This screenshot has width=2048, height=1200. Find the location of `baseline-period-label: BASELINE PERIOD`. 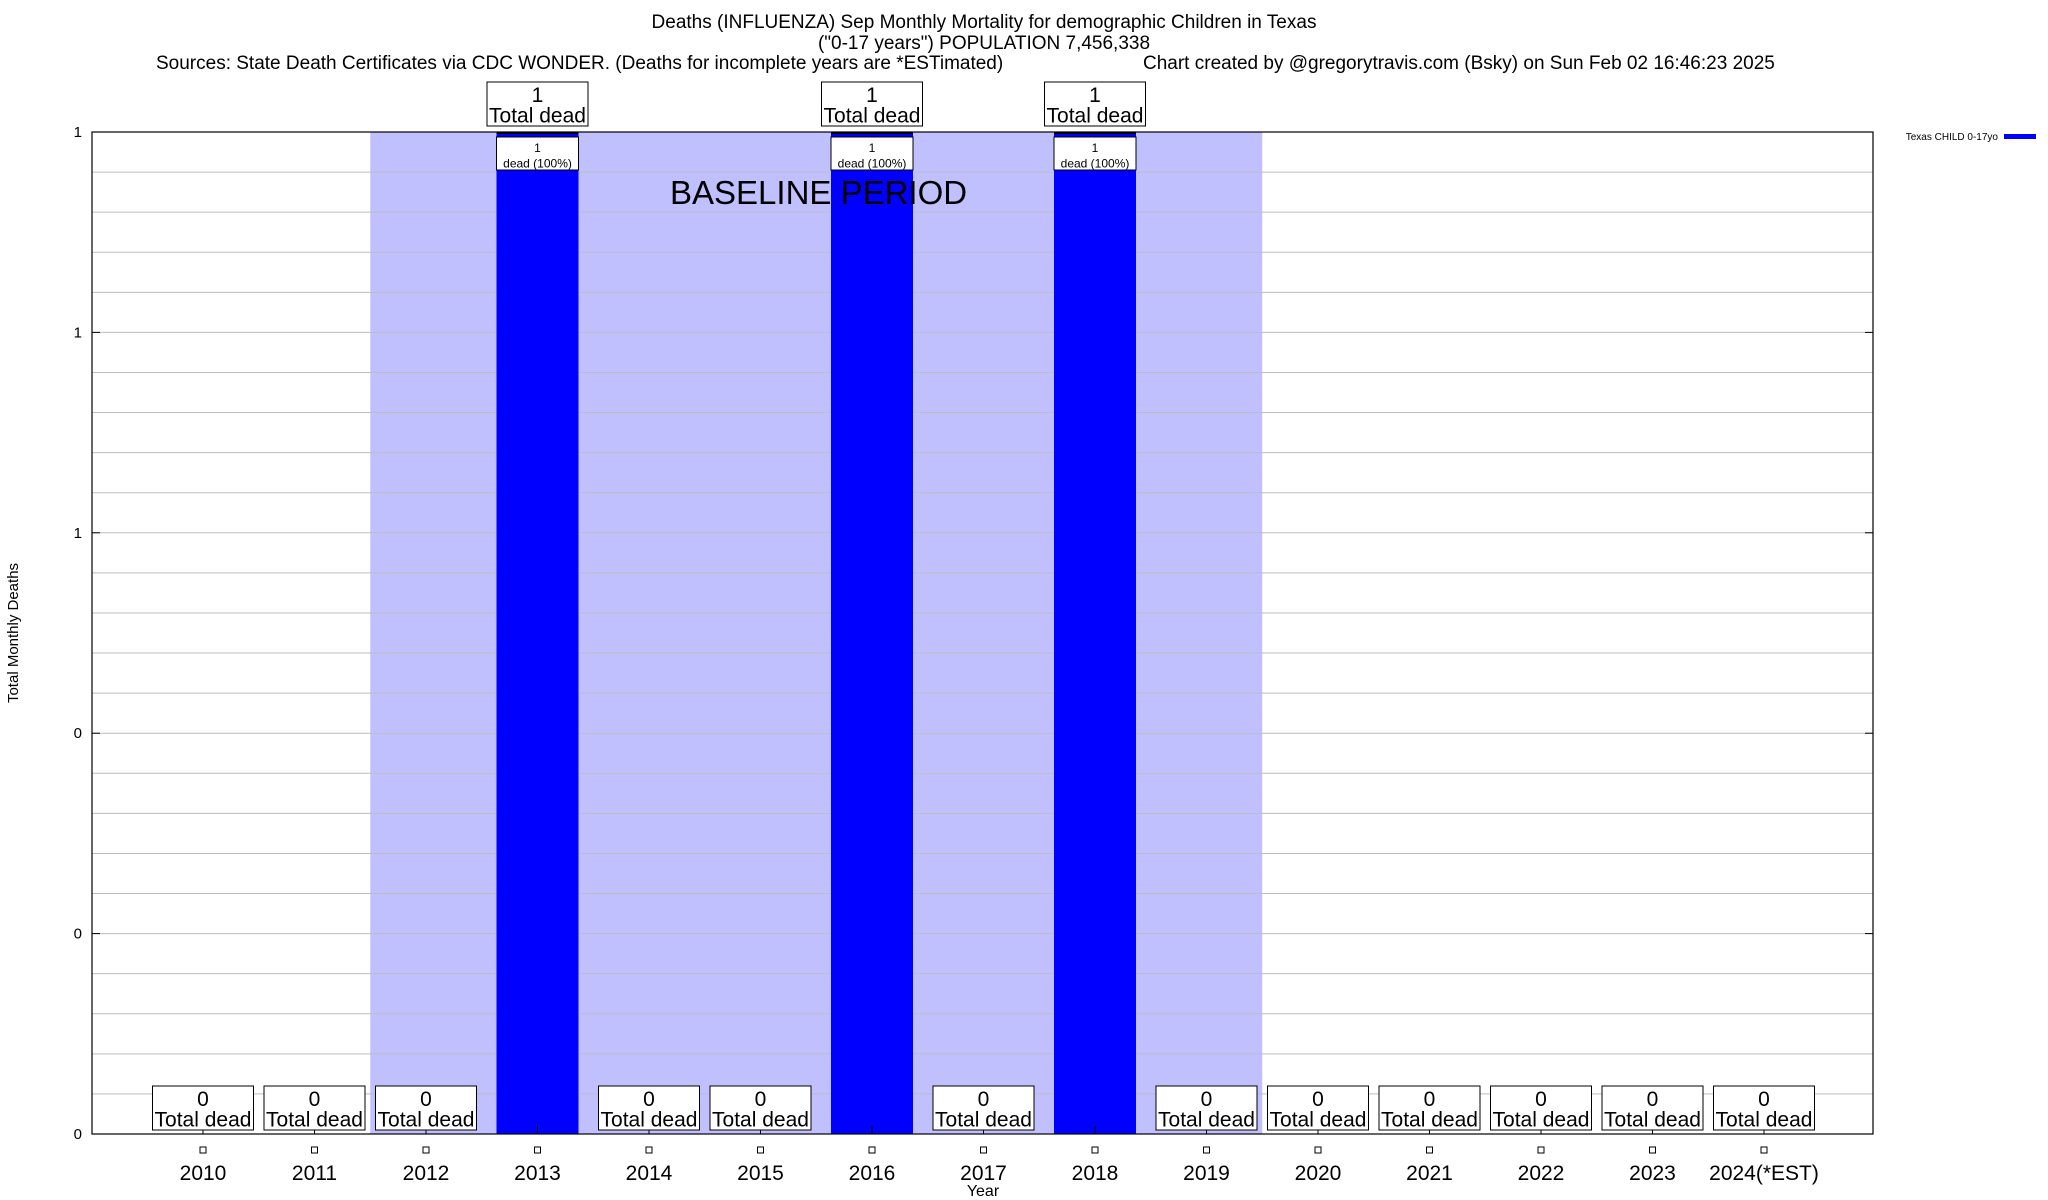

baseline-period-label: BASELINE PERIOD is located at coordinates (818, 192).